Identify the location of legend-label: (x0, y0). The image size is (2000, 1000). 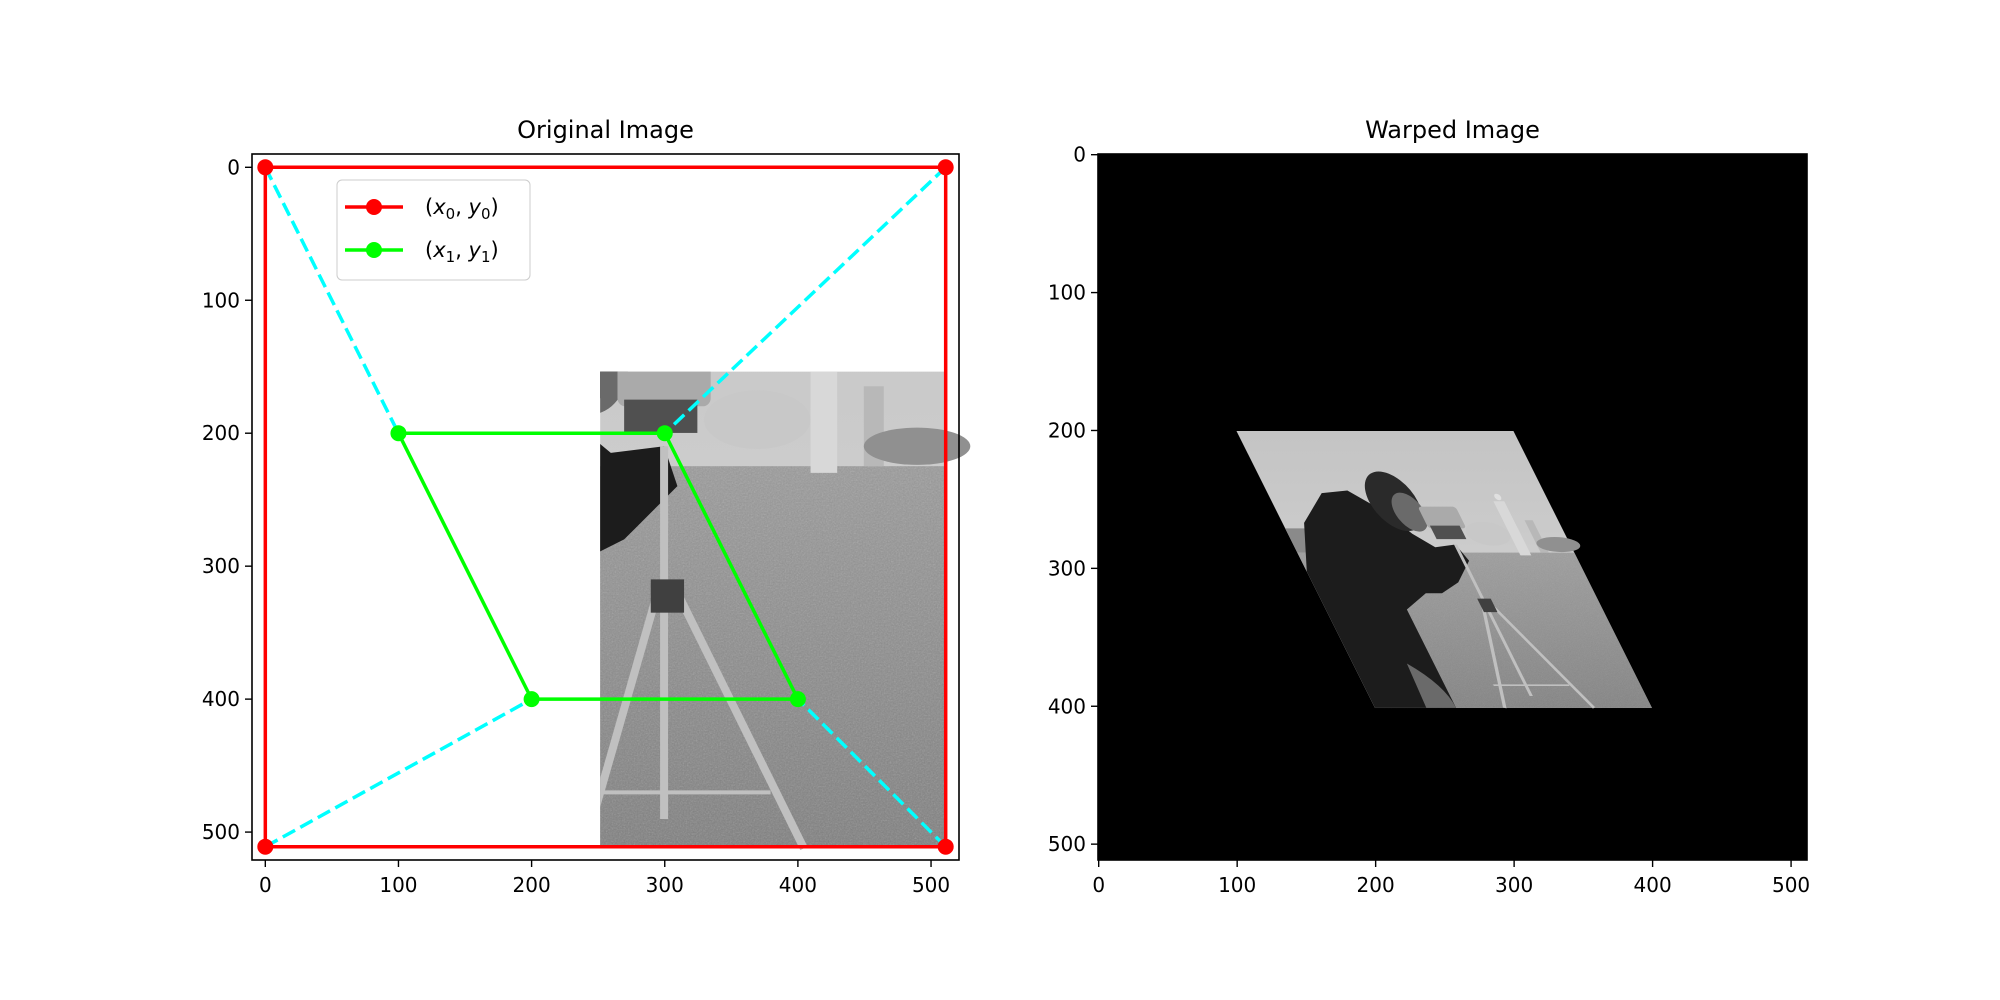
(462, 209).